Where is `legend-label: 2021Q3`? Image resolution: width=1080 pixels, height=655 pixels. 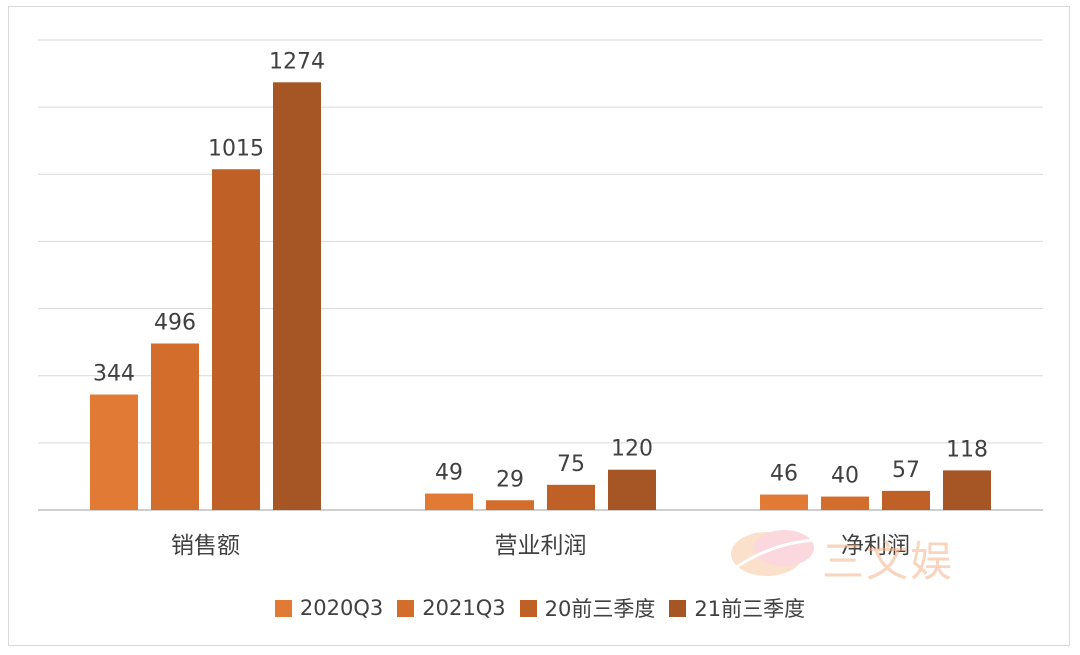 legend-label: 2021Q3 is located at coordinates (464, 608).